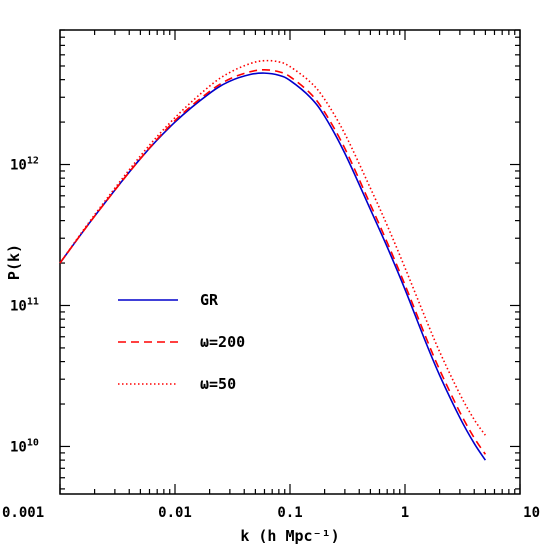 The height and width of the screenshot is (554, 554). What do you see at coordinates (24, 446) in the screenshot?
I see `y-tick-label: 1010` at bounding box center [24, 446].